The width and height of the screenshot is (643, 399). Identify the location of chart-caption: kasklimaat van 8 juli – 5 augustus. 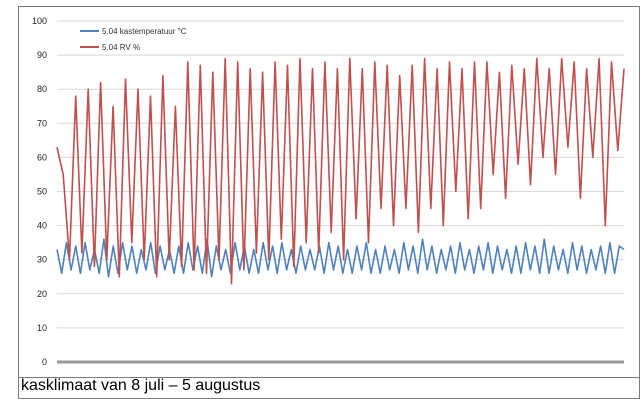
(141, 385).